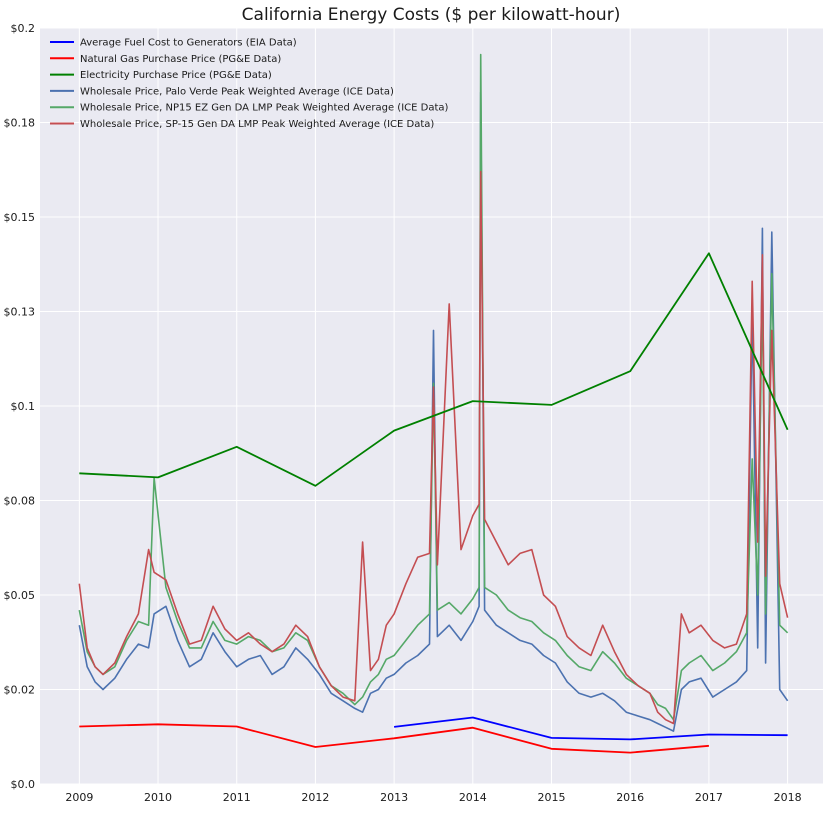 Image resolution: width=830 pixels, height=813 pixels. What do you see at coordinates (552, 797) in the screenshot?
I see `x-tick-label: 2015` at bounding box center [552, 797].